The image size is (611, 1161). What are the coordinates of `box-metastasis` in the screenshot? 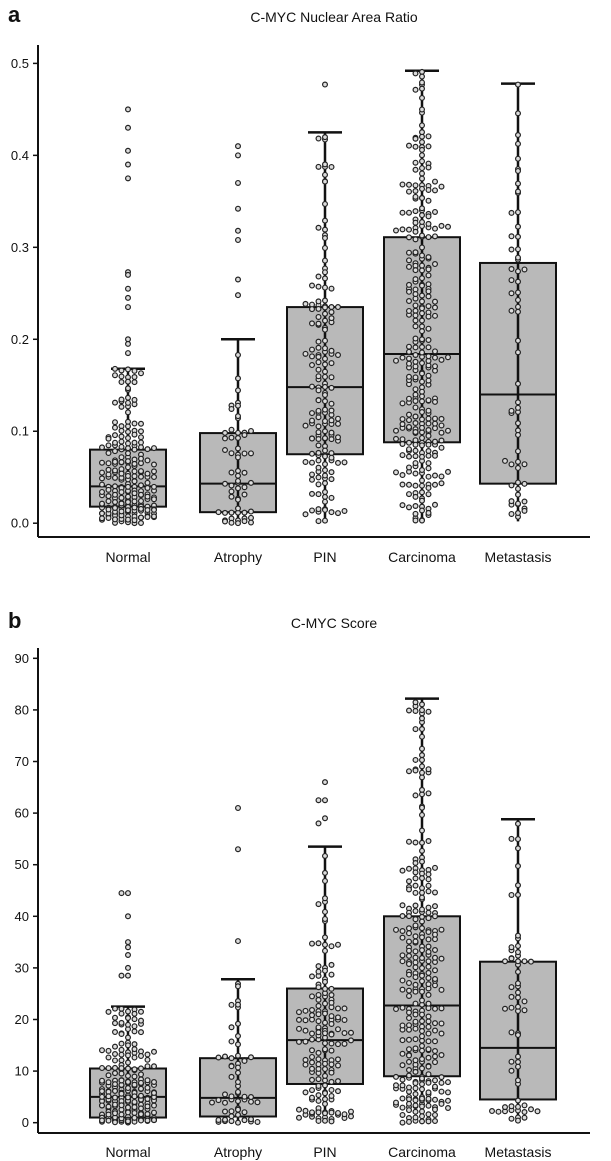 It's located at (518, 971).